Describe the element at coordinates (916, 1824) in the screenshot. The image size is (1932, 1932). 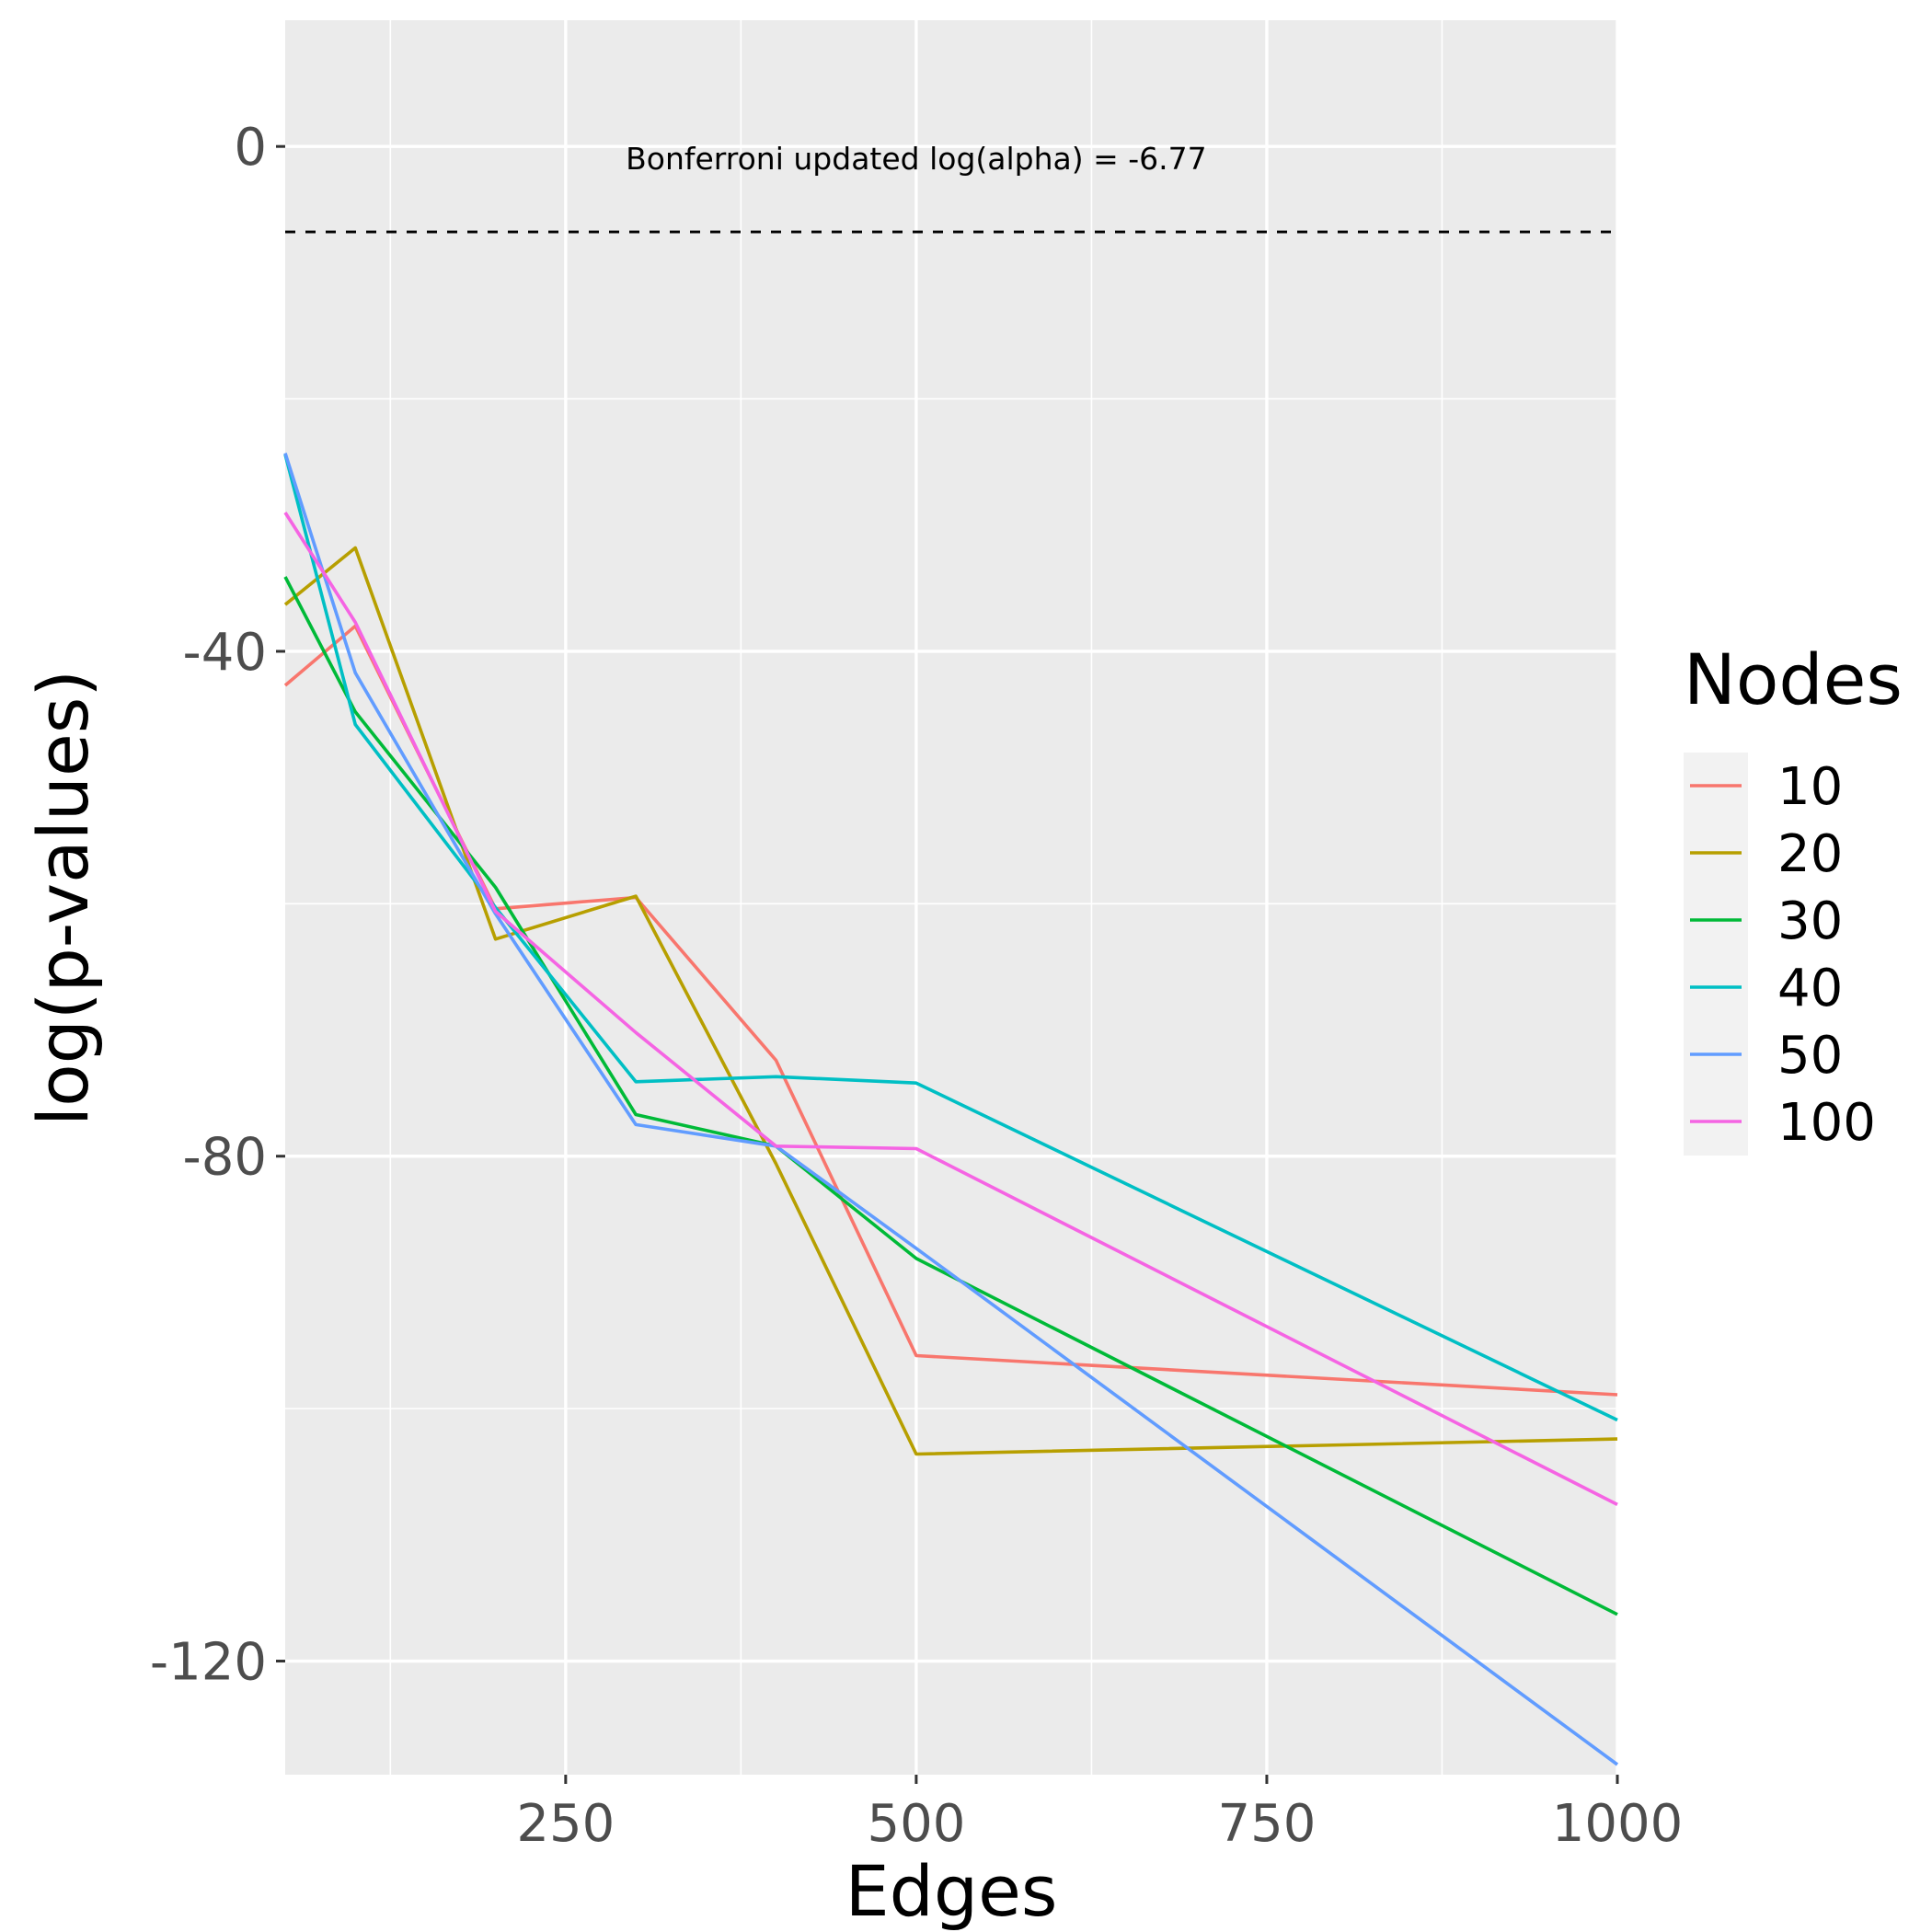
I see `x-tick-label: 500` at that location.